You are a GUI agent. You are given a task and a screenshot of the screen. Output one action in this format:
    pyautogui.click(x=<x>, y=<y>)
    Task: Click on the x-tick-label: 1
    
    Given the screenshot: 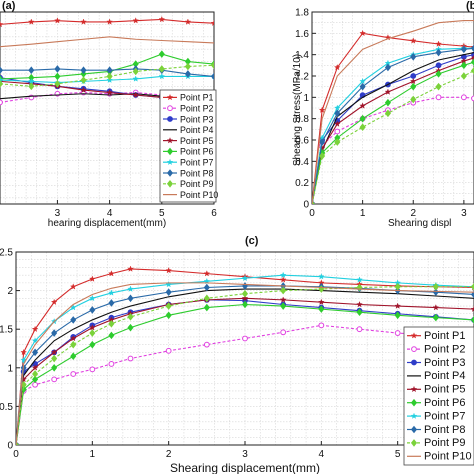 What is the action you would take?
    pyautogui.click(x=93, y=454)
    